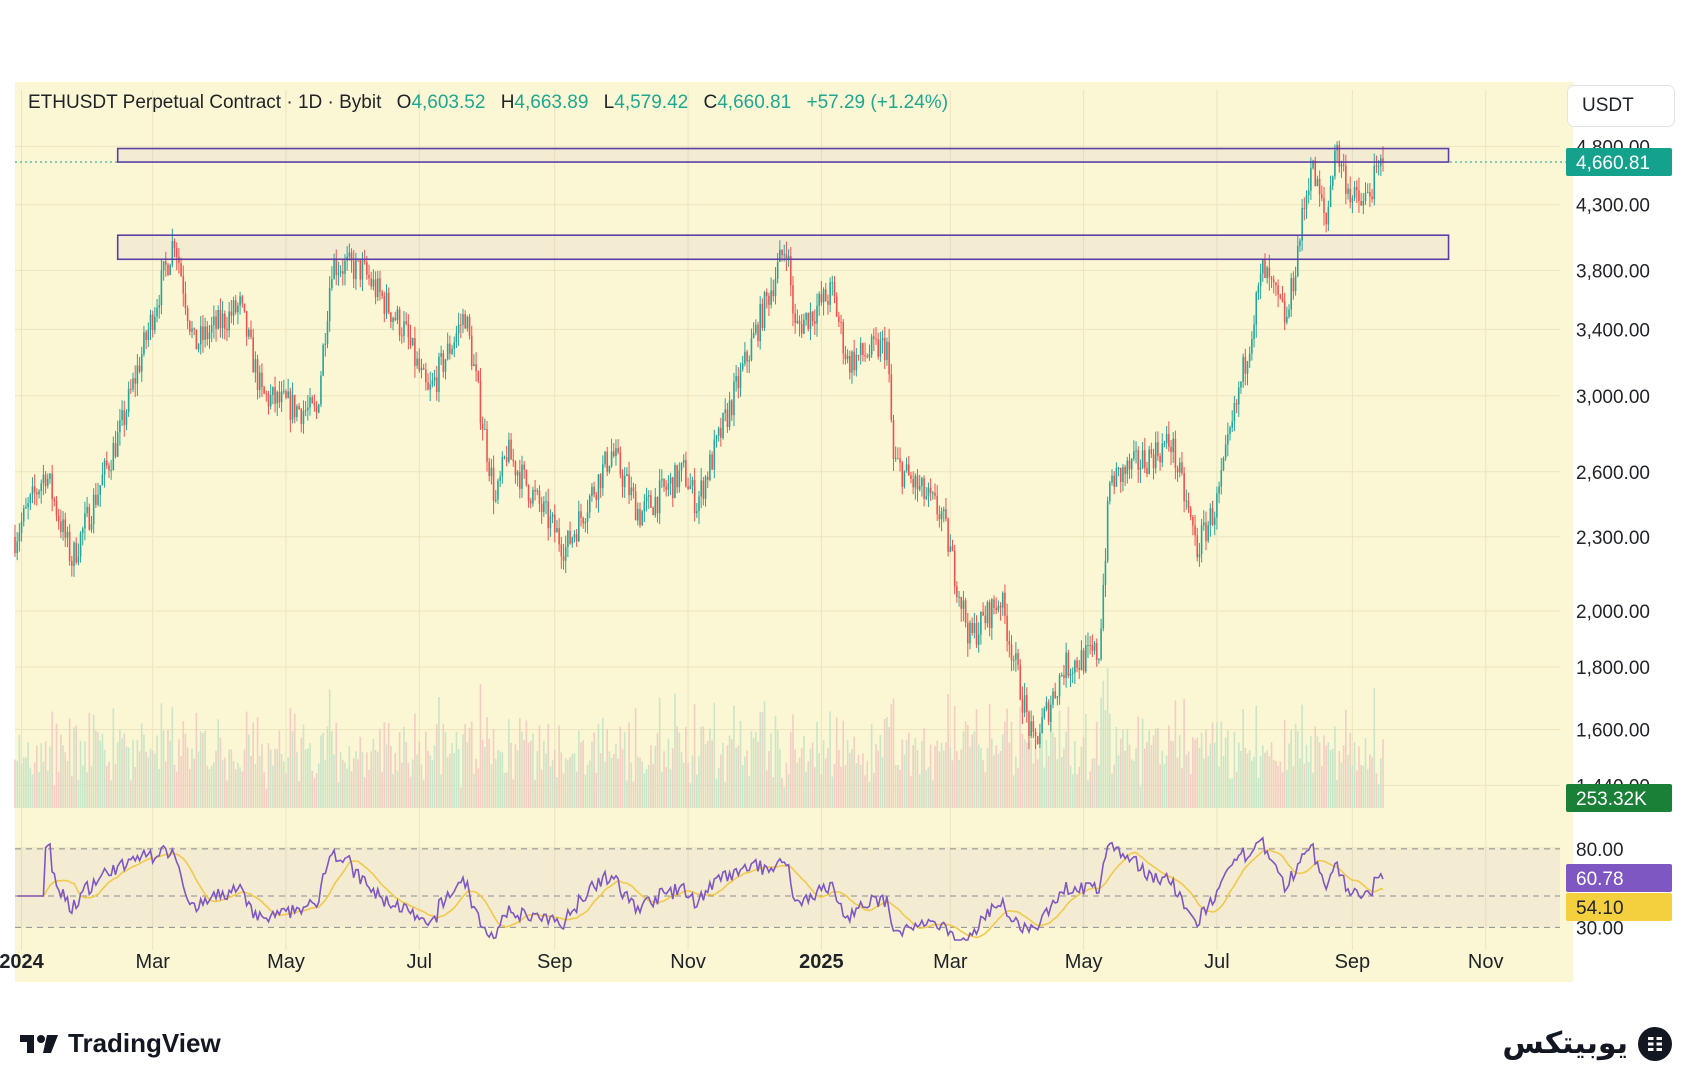 The height and width of the screenshot is (1080, 1688). What do you see at coordinates (1621, 106) in the screenshot?
I see `currency-selector: USDT` at bounding box center [1621, 106].